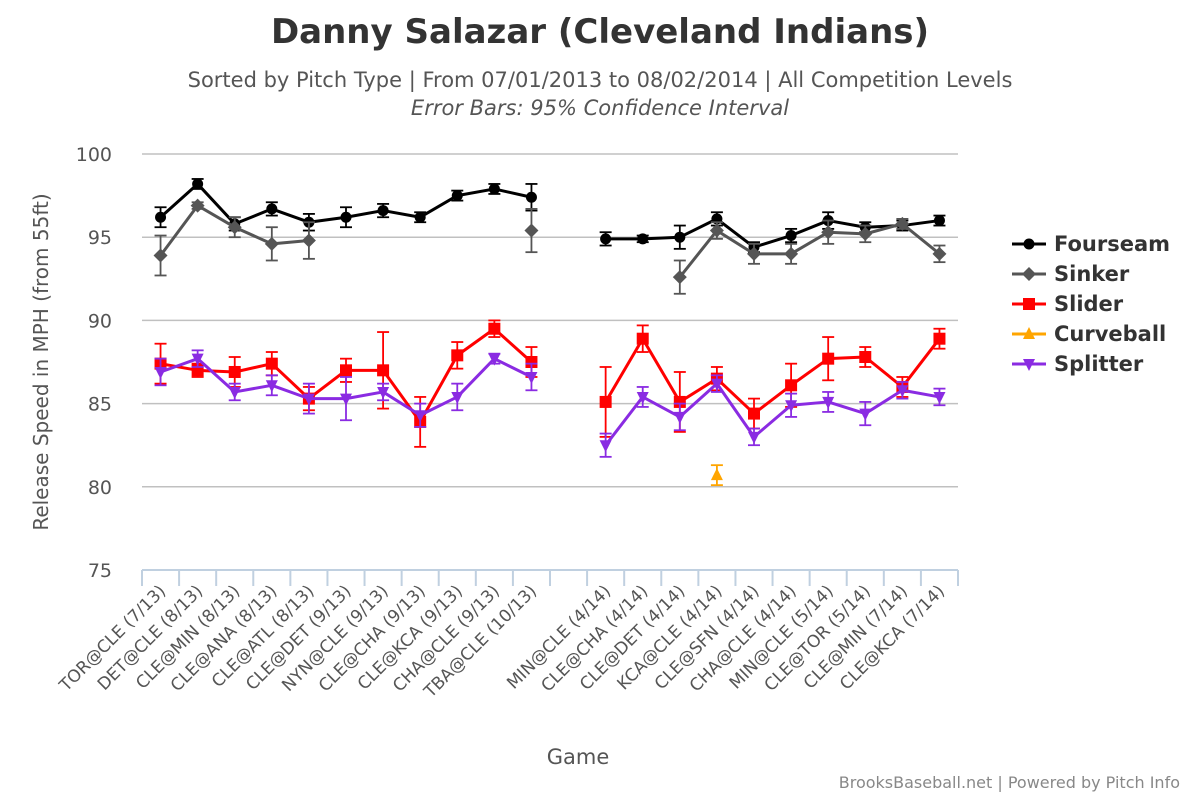 The image size is (1200, 800). Describe the element at coordinates (600, 32) in the screenshot. I see `chart-title: Danny Salazar (Cleveland Indians)` at that location.